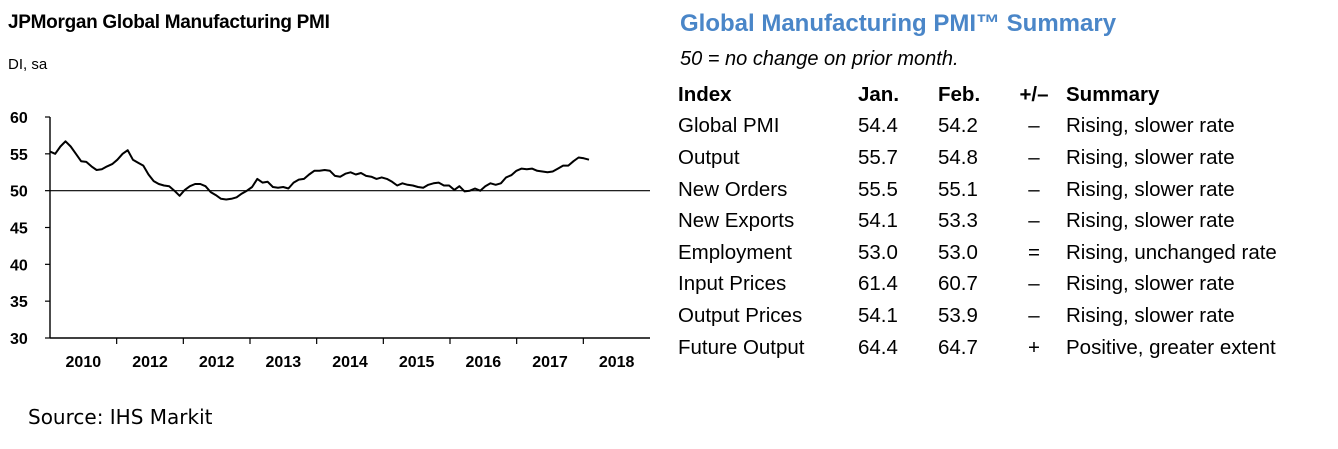 This screenshot has height=449, width=1338. What do you see at coordinates (417, 362) in the screenshot?
I see `x-tick-label: 2015` at bounding box center [417, 362].